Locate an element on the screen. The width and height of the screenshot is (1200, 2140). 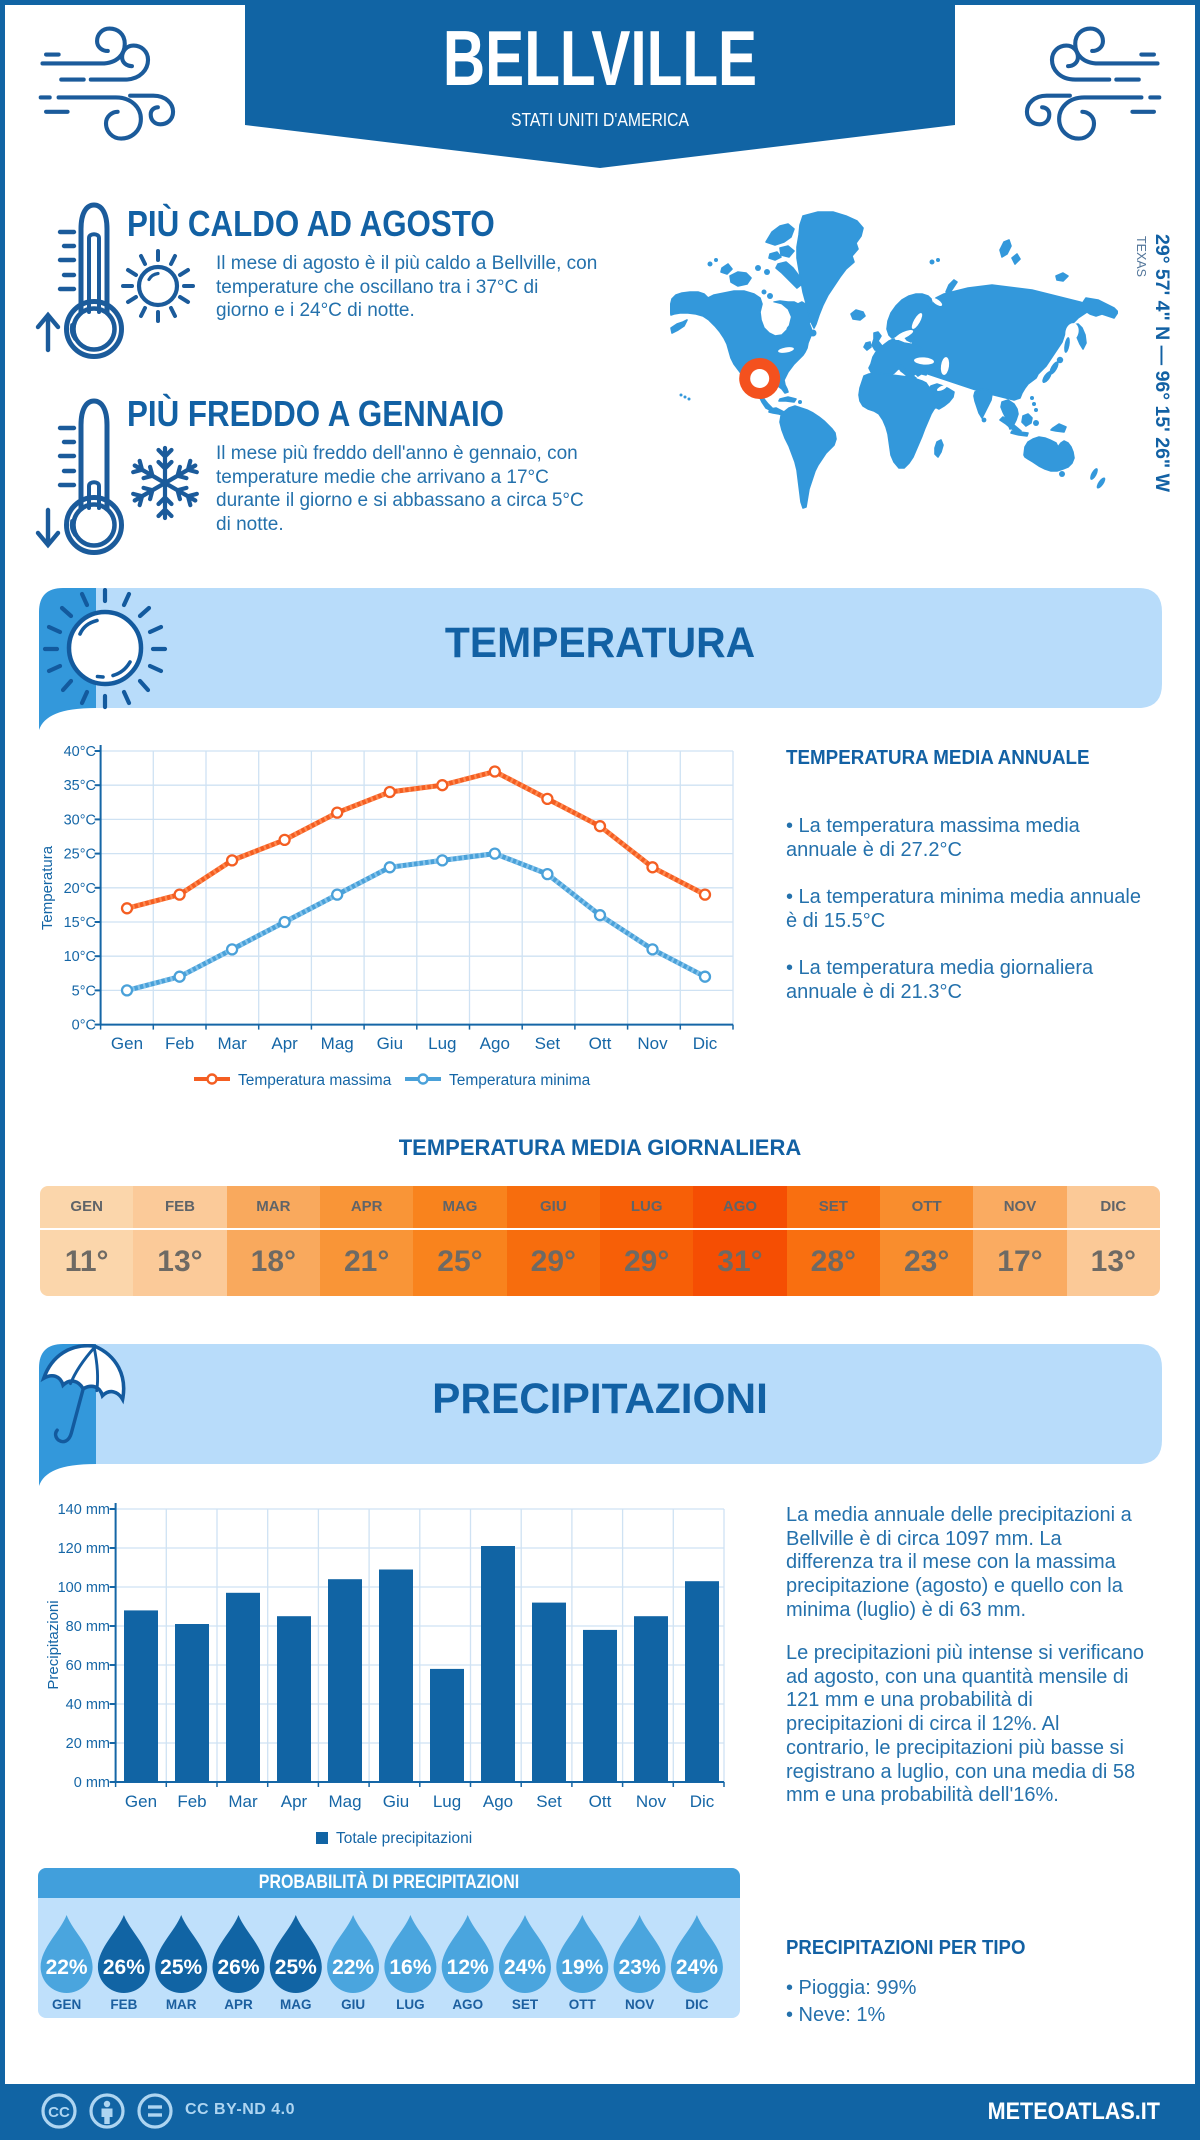
svg-text: 16% is located at coordinates (410, 1967).